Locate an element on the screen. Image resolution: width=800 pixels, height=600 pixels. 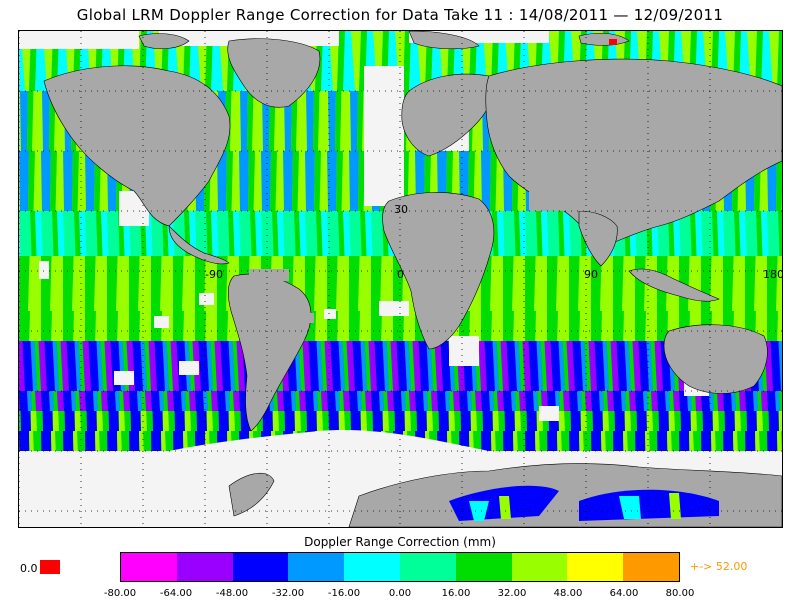
colorbar-tick-label: -16.00 is located at coordinates (344, 593).